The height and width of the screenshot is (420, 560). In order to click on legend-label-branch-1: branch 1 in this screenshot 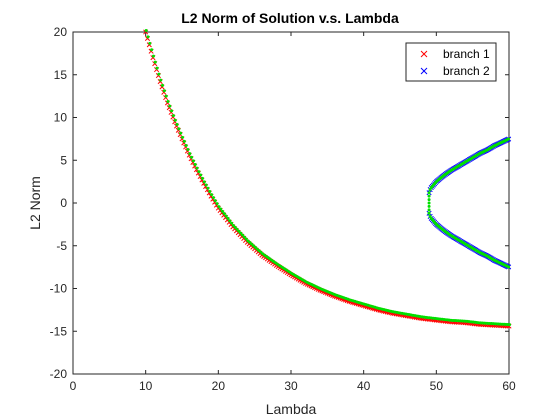, I will do `click(466, 54)`.